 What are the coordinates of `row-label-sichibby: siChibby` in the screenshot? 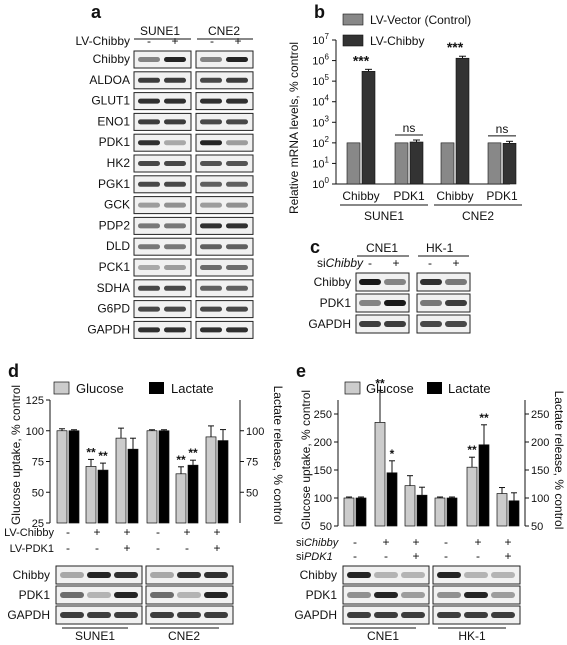 It's located at (318, 543).